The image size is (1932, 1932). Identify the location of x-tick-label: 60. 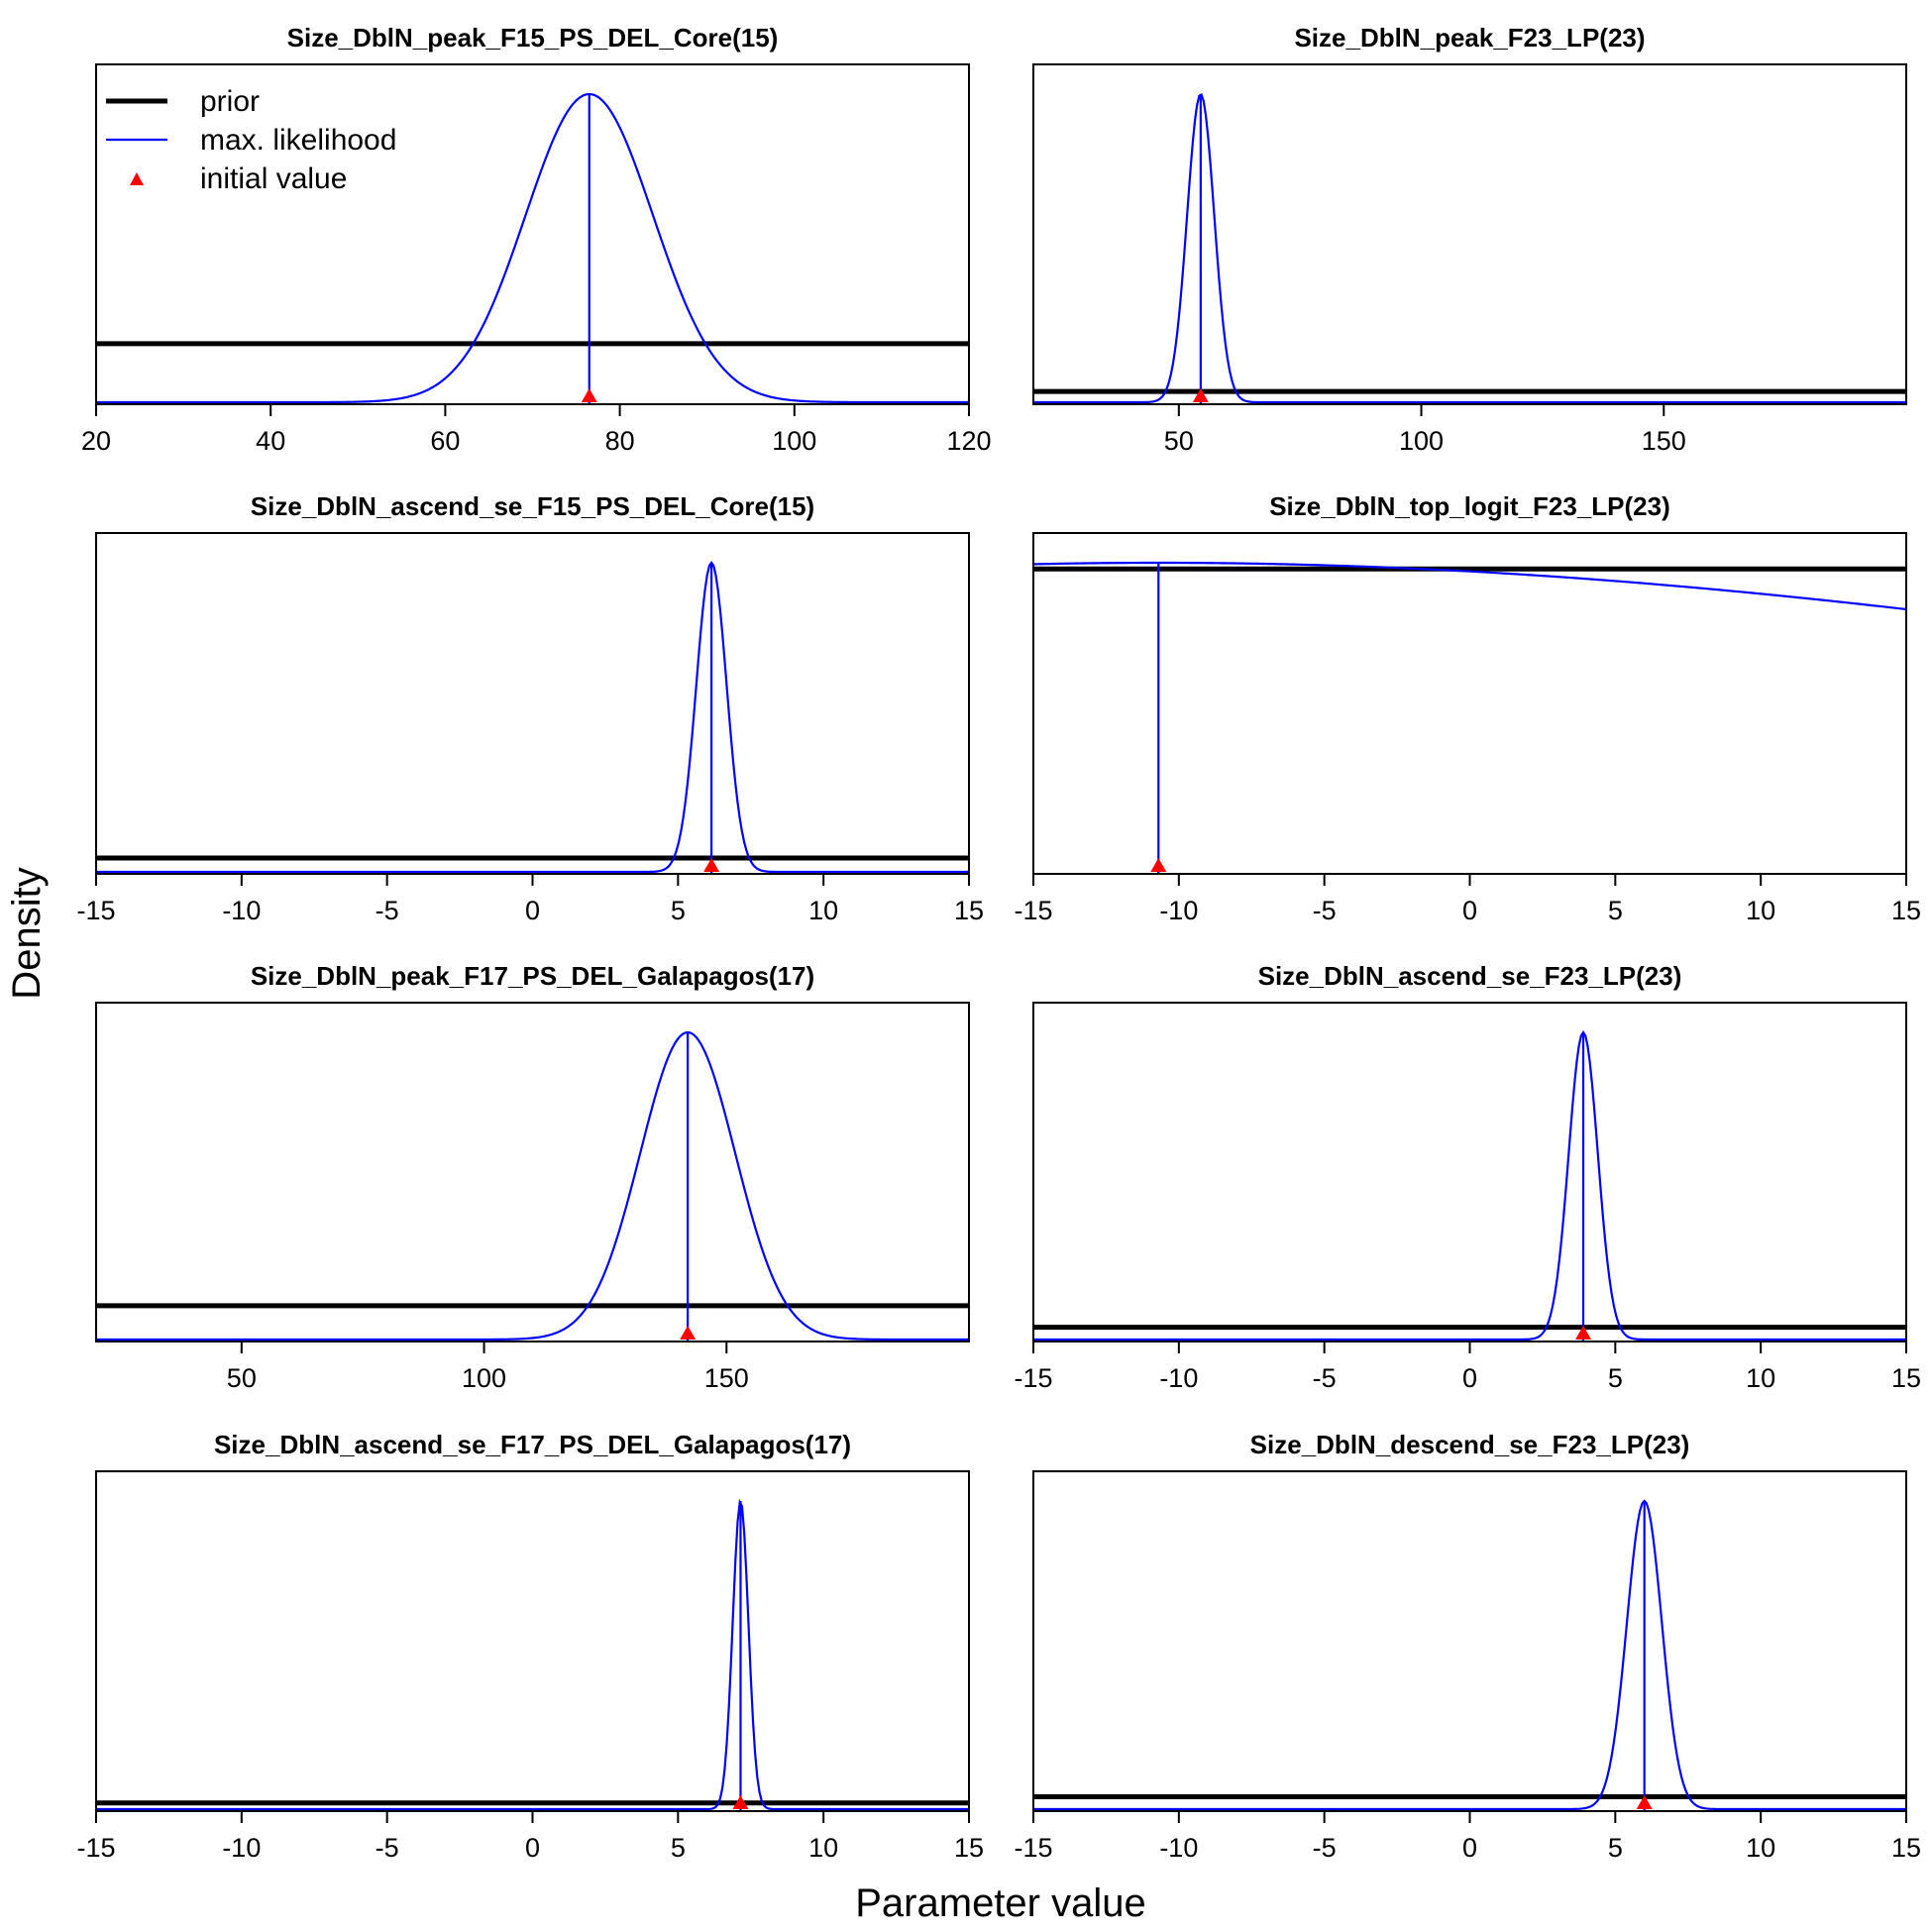
(445, 441).